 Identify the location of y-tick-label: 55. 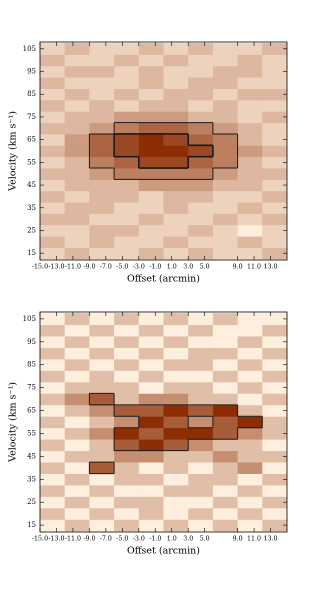
(31, 433).